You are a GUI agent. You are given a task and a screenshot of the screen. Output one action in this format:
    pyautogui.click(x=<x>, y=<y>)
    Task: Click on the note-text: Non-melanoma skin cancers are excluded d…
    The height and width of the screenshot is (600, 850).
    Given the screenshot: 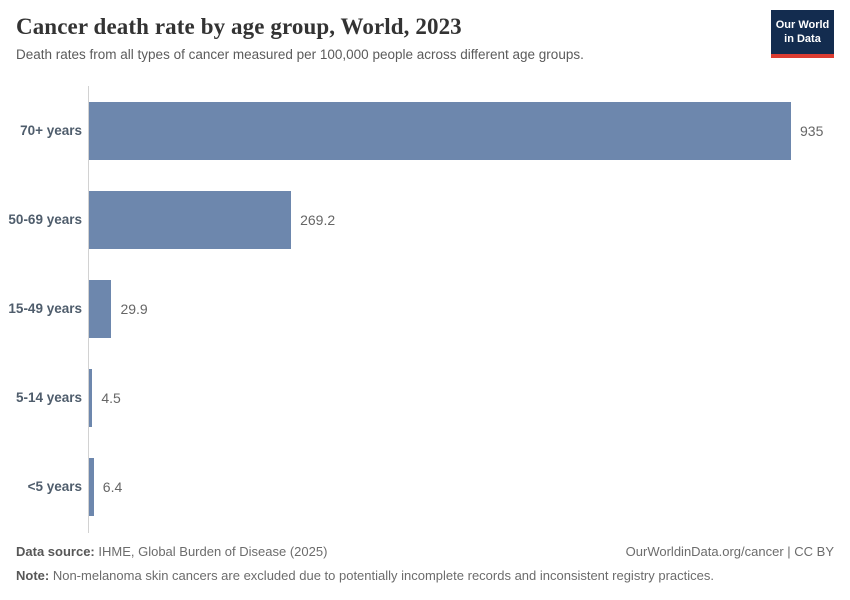 What is the action you would take?
    pyautogui.click(x=381, y=575)
    